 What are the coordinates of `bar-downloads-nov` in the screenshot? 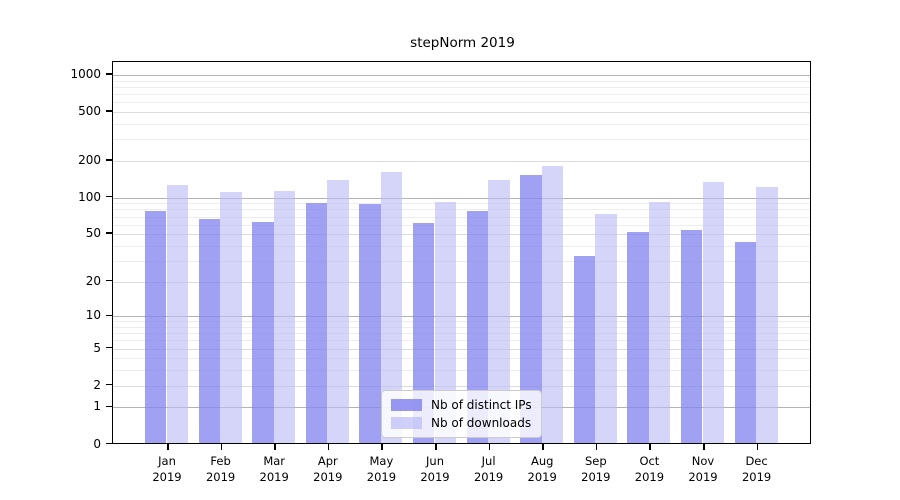 It's located at (713, 312).